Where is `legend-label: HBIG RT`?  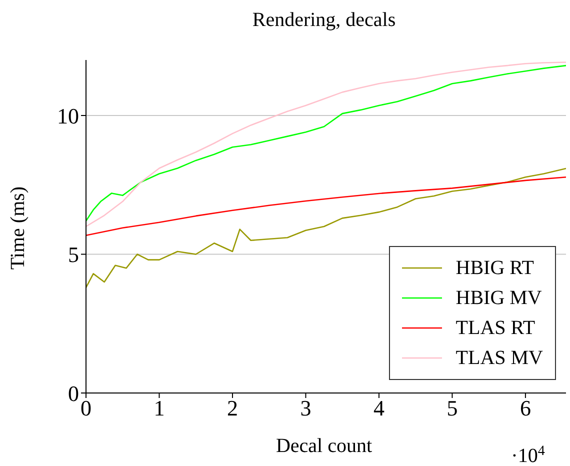
legend-label: HBIG RT is located at coordinates (495, 268).